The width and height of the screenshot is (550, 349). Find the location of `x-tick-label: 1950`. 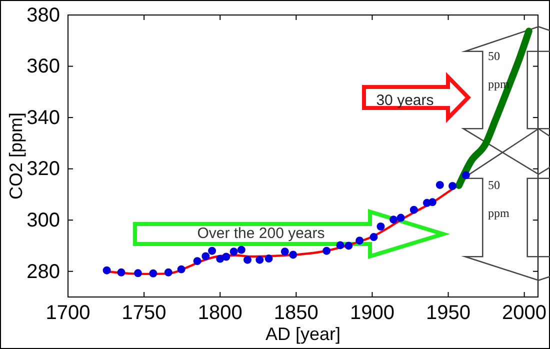

x-tick-label: 1950 is located at coordinates (448, 313).